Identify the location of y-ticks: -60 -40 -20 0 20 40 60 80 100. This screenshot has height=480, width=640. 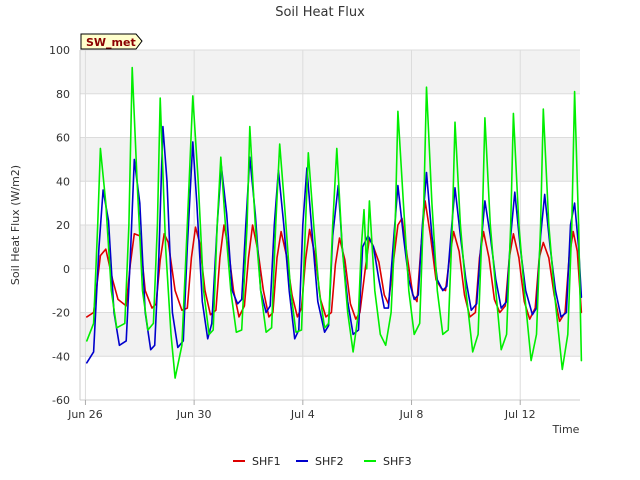
(59, 225).